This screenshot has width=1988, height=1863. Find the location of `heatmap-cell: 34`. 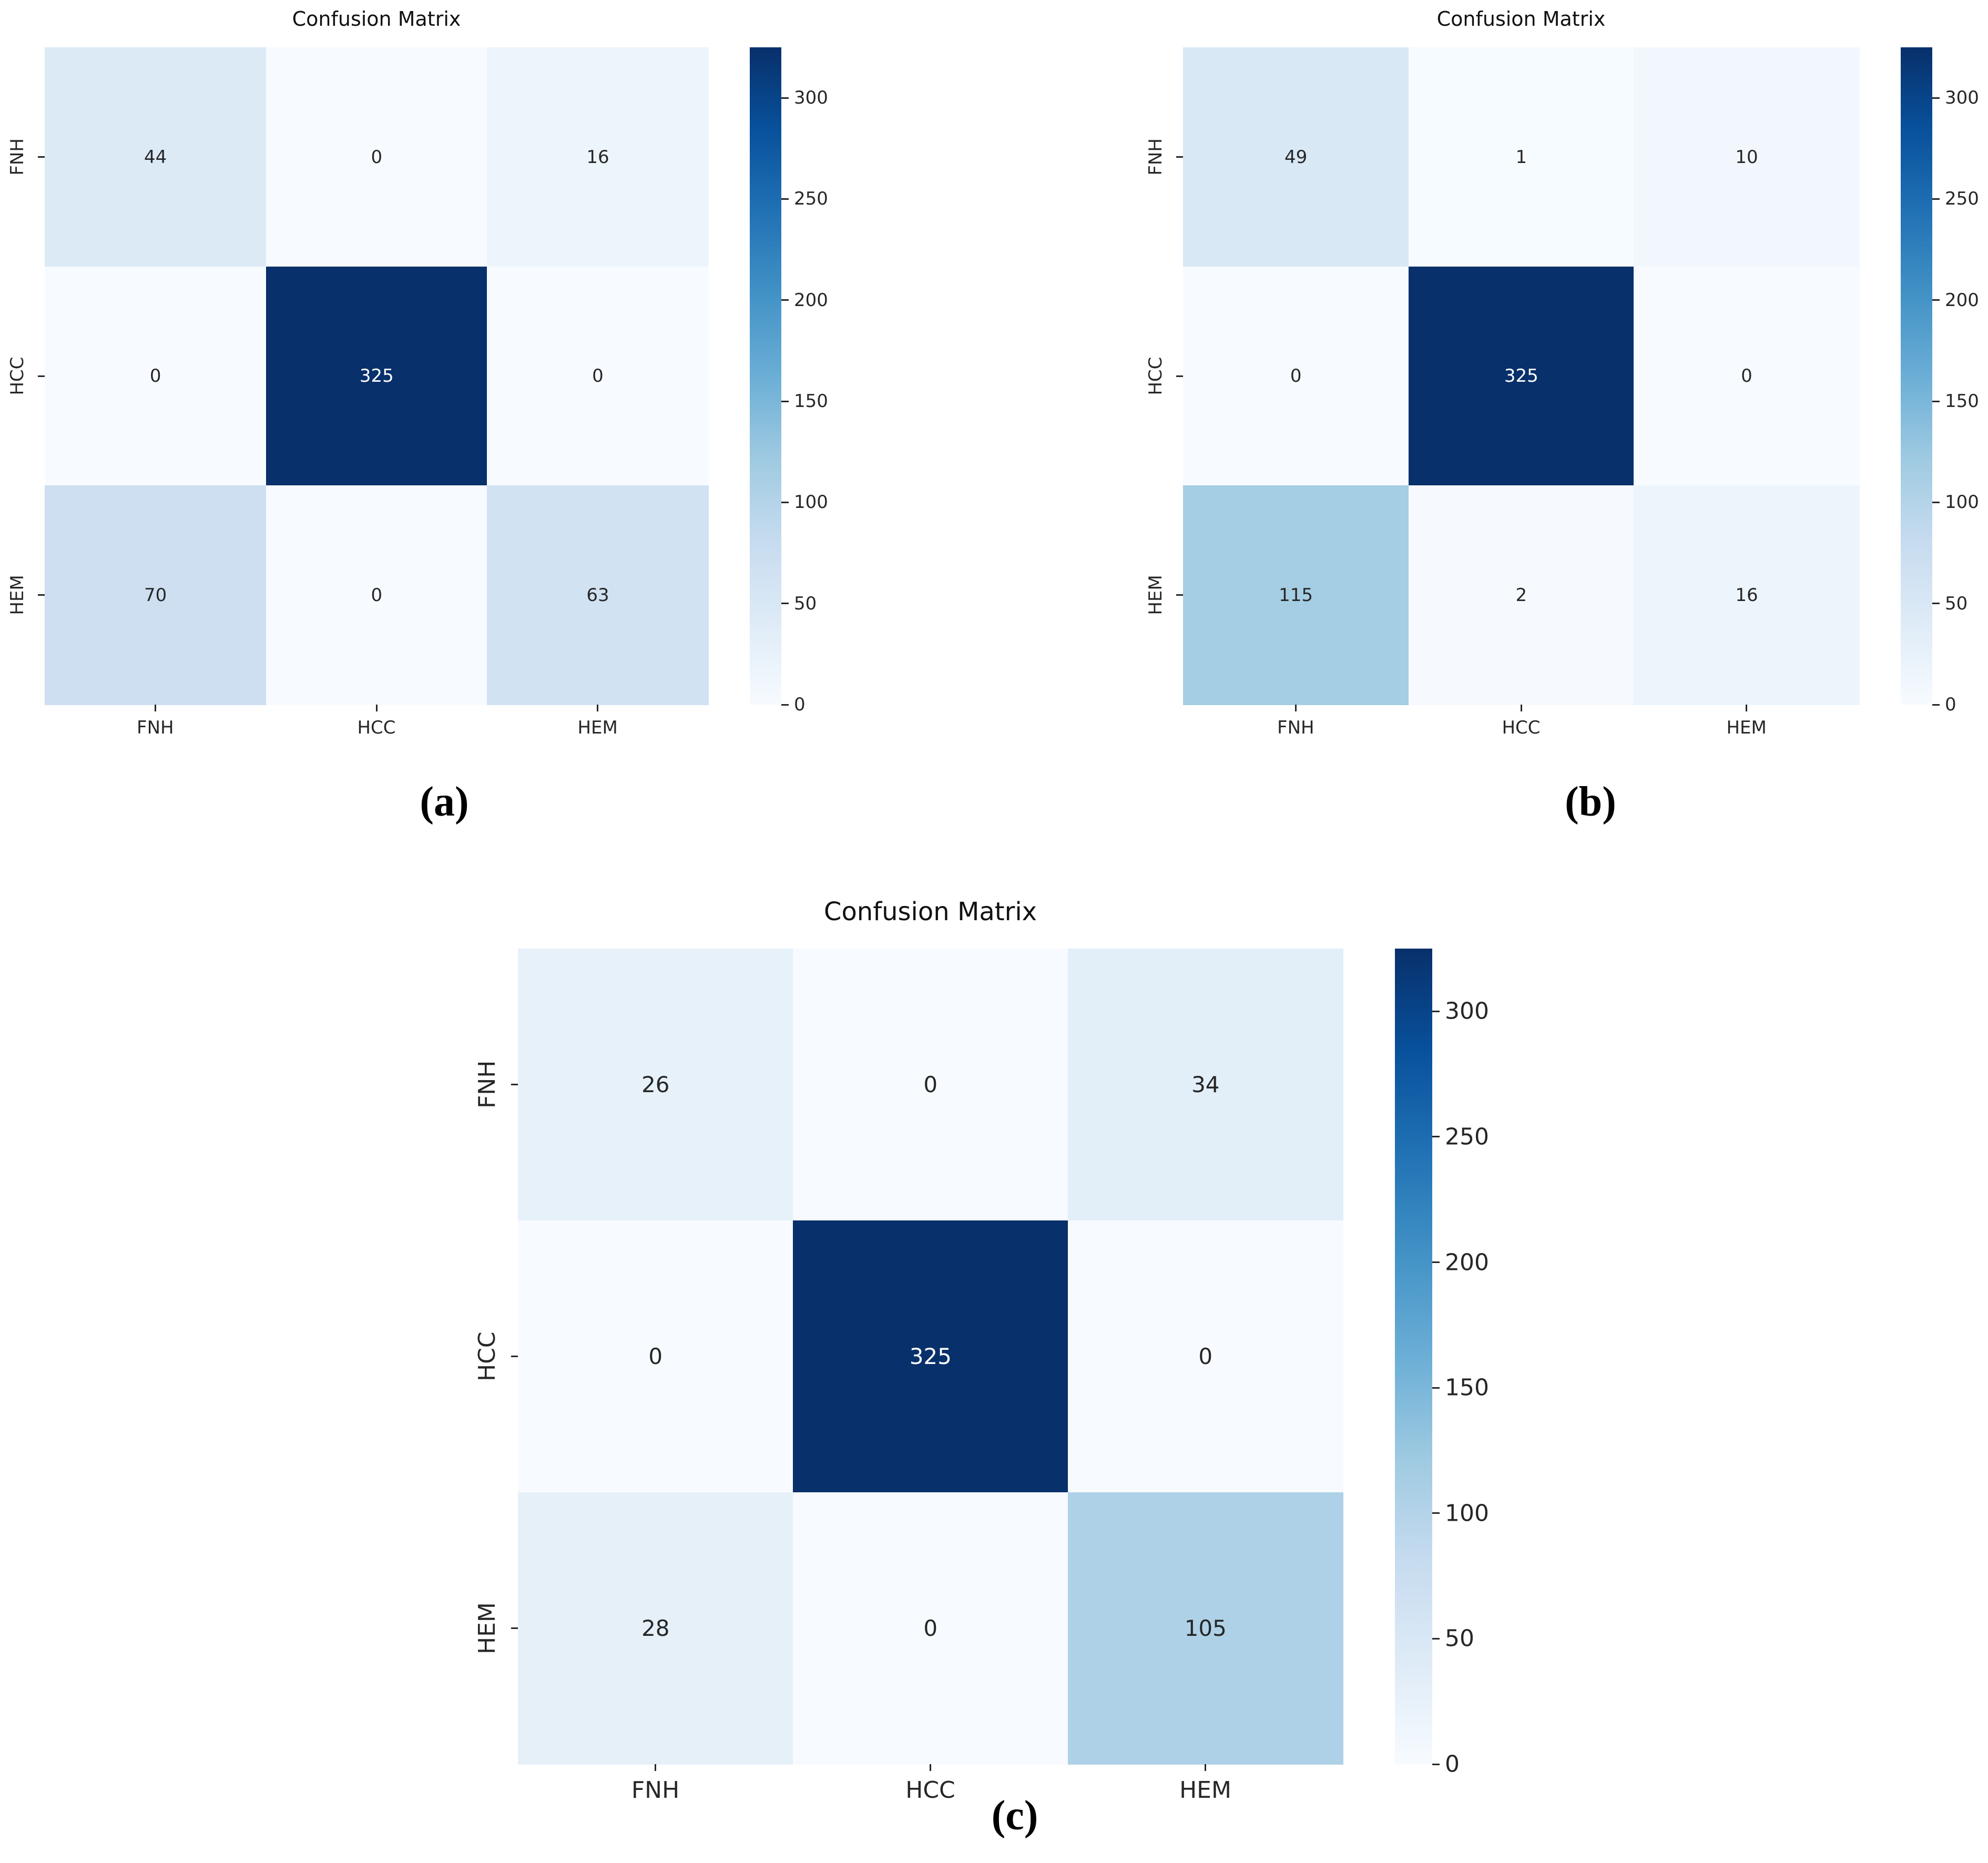

heatmap-cell: 34 is located at coordinates (1206, 1085).